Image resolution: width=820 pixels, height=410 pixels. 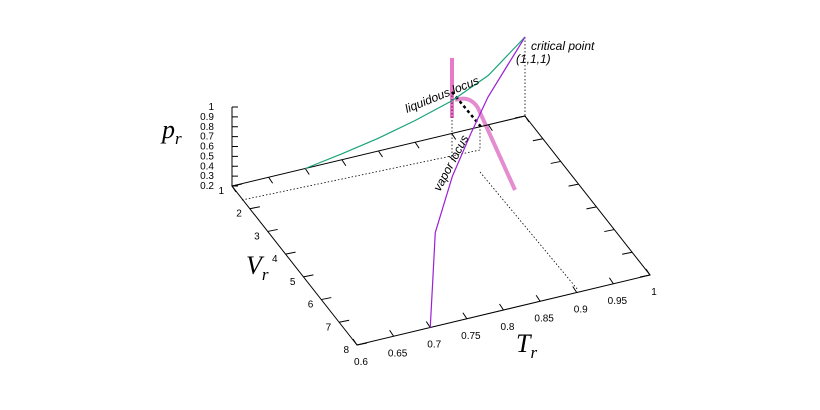 What do you see at coordinates (581, 310) in the screenshot?
I see `x-tick-label: 0.9` at bounding box center [581, 310].